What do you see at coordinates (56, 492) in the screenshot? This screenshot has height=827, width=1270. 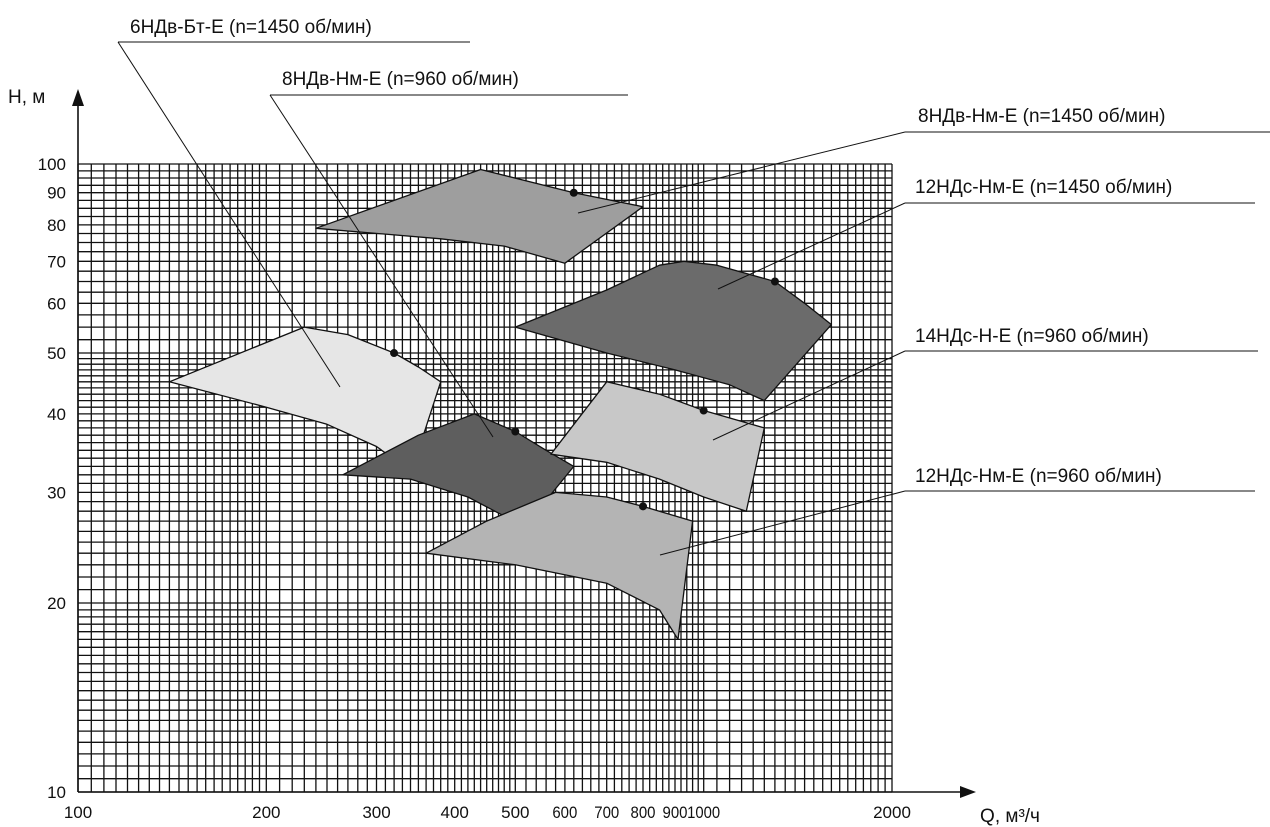 I see `y-tick-label: 30` at bounding box center [56, 492].